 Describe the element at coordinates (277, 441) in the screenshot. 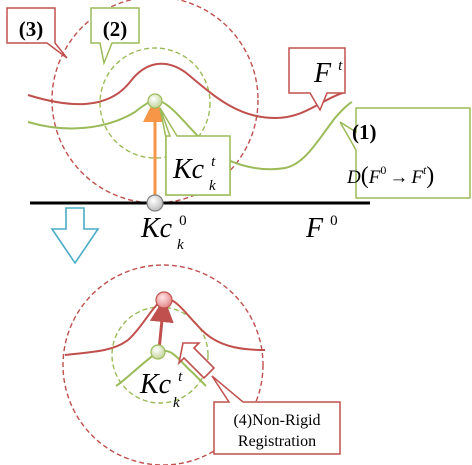

I see `nonrigid-line2: Registration` at that location.